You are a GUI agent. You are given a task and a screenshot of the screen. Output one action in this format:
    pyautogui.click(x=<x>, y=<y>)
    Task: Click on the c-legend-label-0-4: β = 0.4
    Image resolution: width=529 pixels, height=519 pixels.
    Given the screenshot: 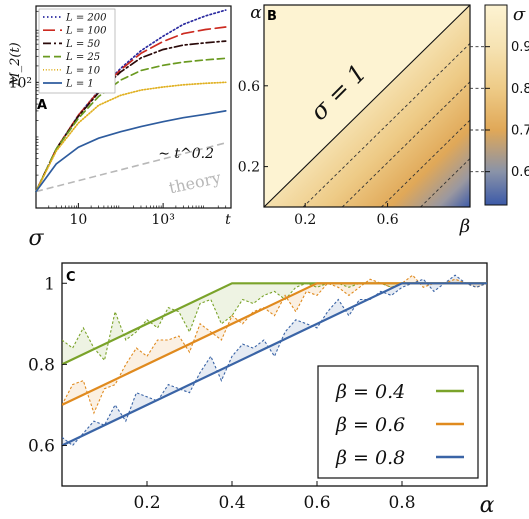 What is the action you would take?
    pyautogui.click(x=370, y=392)
    